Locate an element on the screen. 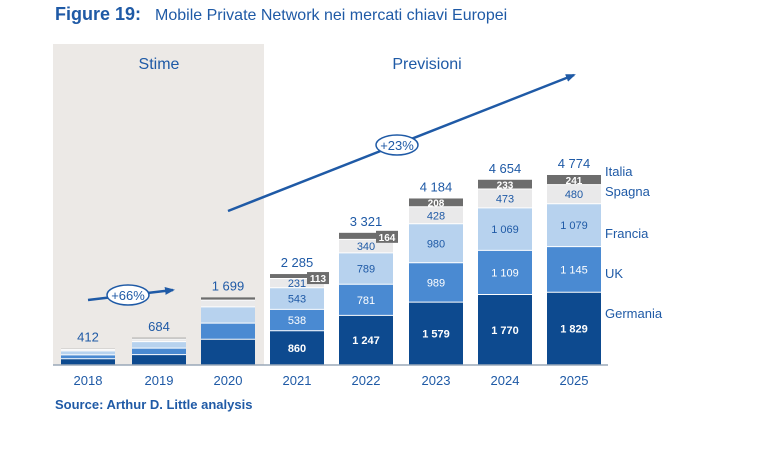 This screenshot has height=453, width=768. x-tick-label-2019: 2019 is located at coordinates (159, 380).